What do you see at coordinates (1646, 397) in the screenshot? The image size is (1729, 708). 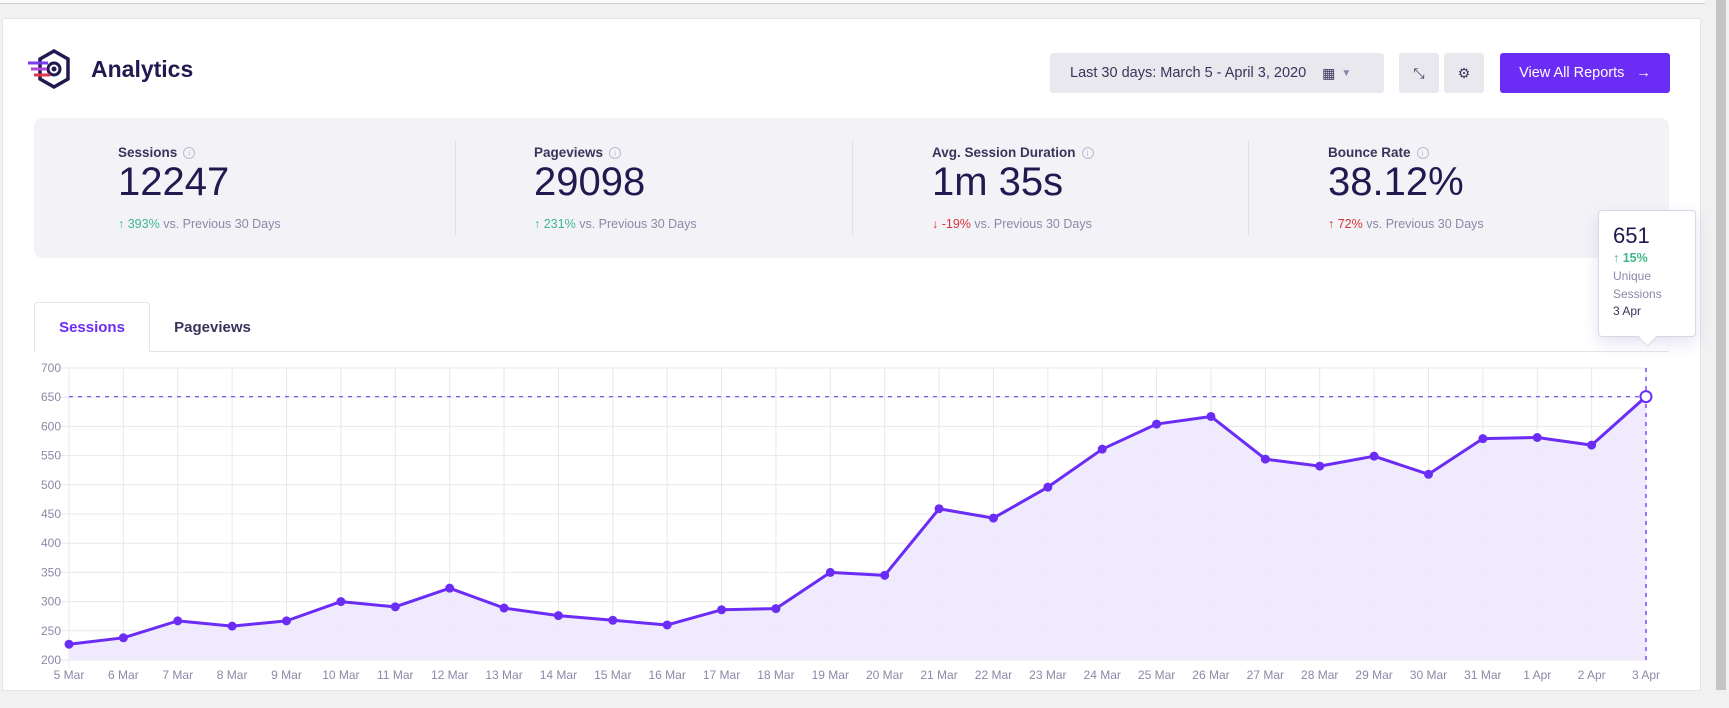 I see `data-point-highlighted` at bounding box center [1646, 397].